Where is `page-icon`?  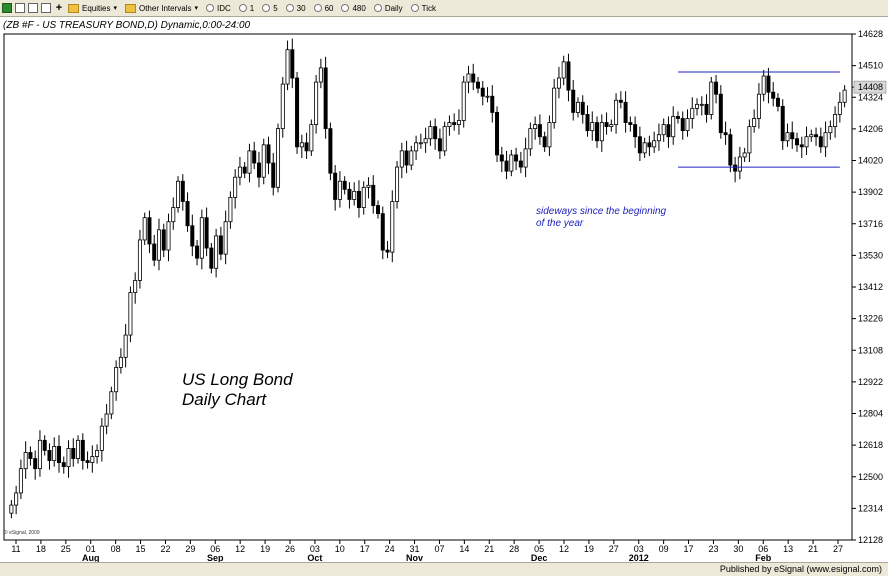
page-icon is located at coordinates (20, 8).